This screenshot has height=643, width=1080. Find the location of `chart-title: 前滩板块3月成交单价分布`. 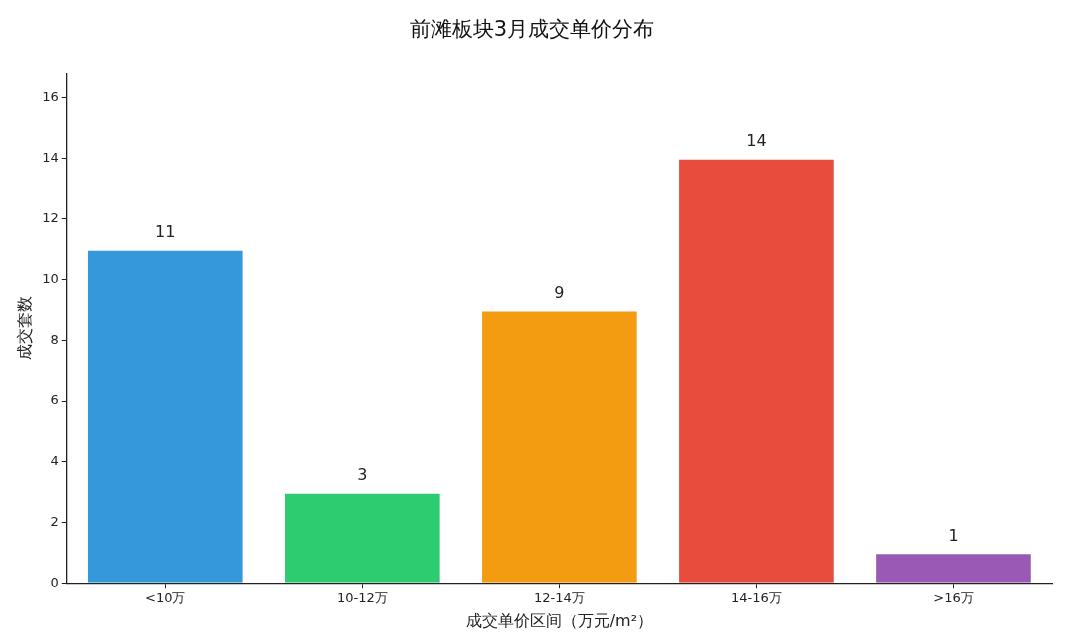

chart-title: 前滩板块3月成交单价分布 is located at coordinates (532, 29).